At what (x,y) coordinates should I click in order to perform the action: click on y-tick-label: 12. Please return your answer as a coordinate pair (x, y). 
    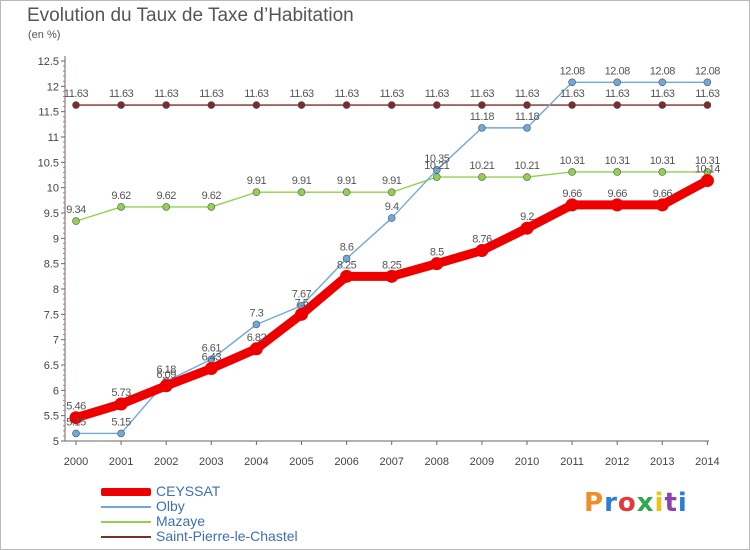
    Looking at the image, I should click on (53, 87).